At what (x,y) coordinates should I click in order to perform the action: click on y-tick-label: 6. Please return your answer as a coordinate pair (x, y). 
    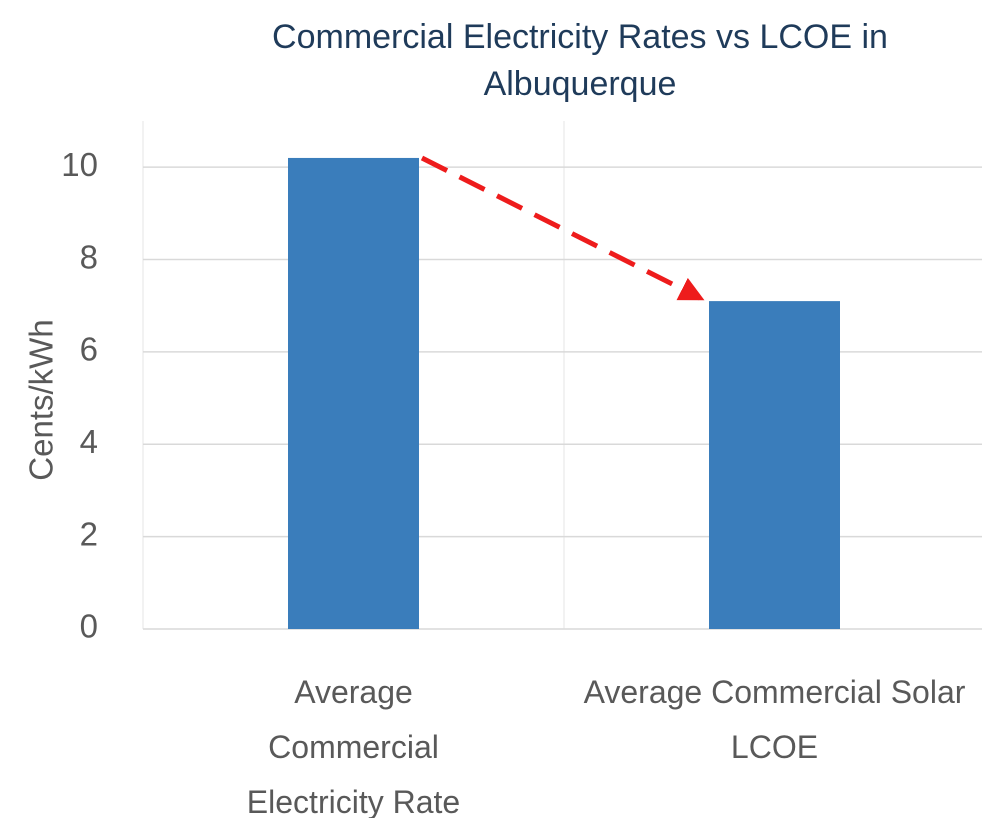
    Looking at the image, I should click on (89, 349).